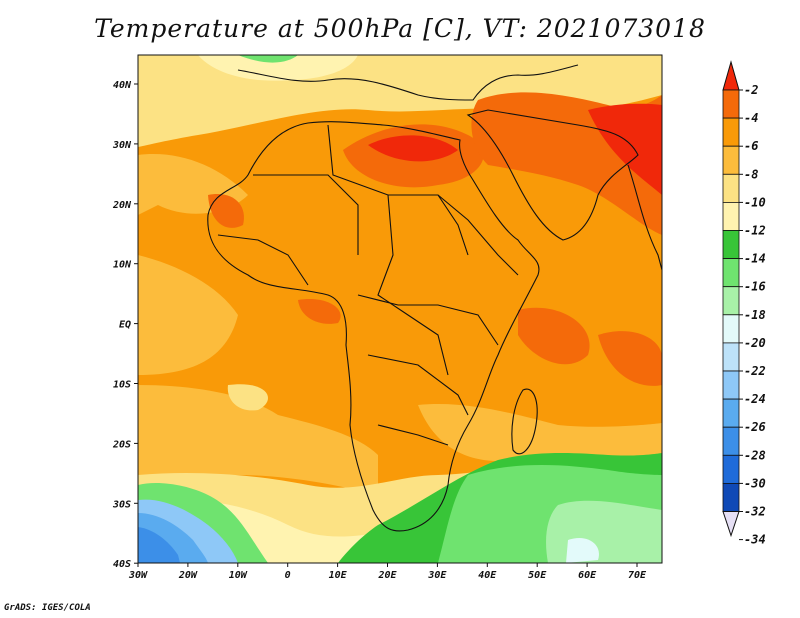 Image resolution: width=800 pixels, height=618 pixels. What do you see at coordinates (630, 358) in the screenshot?
I see `field-indian-hot` at bounding box center [630, 358].